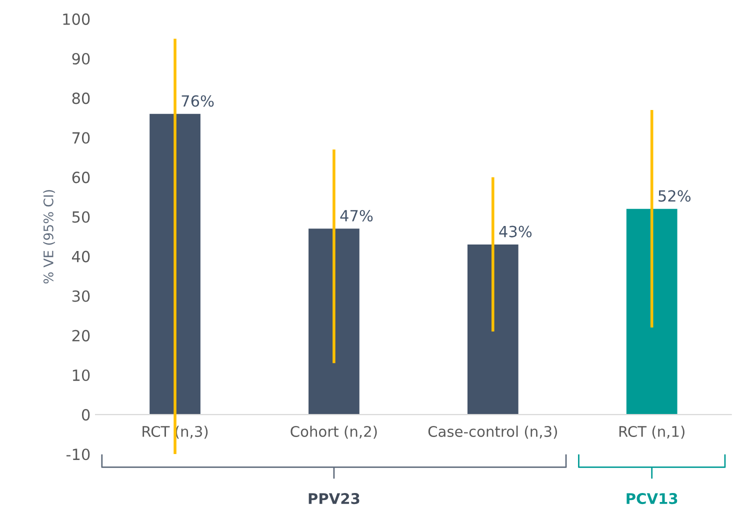 The image size is (735, 512). What do you see at coordinates (652, 498) in the screenshot?
I see `text: PCV13` at bounding box center [652, 498].